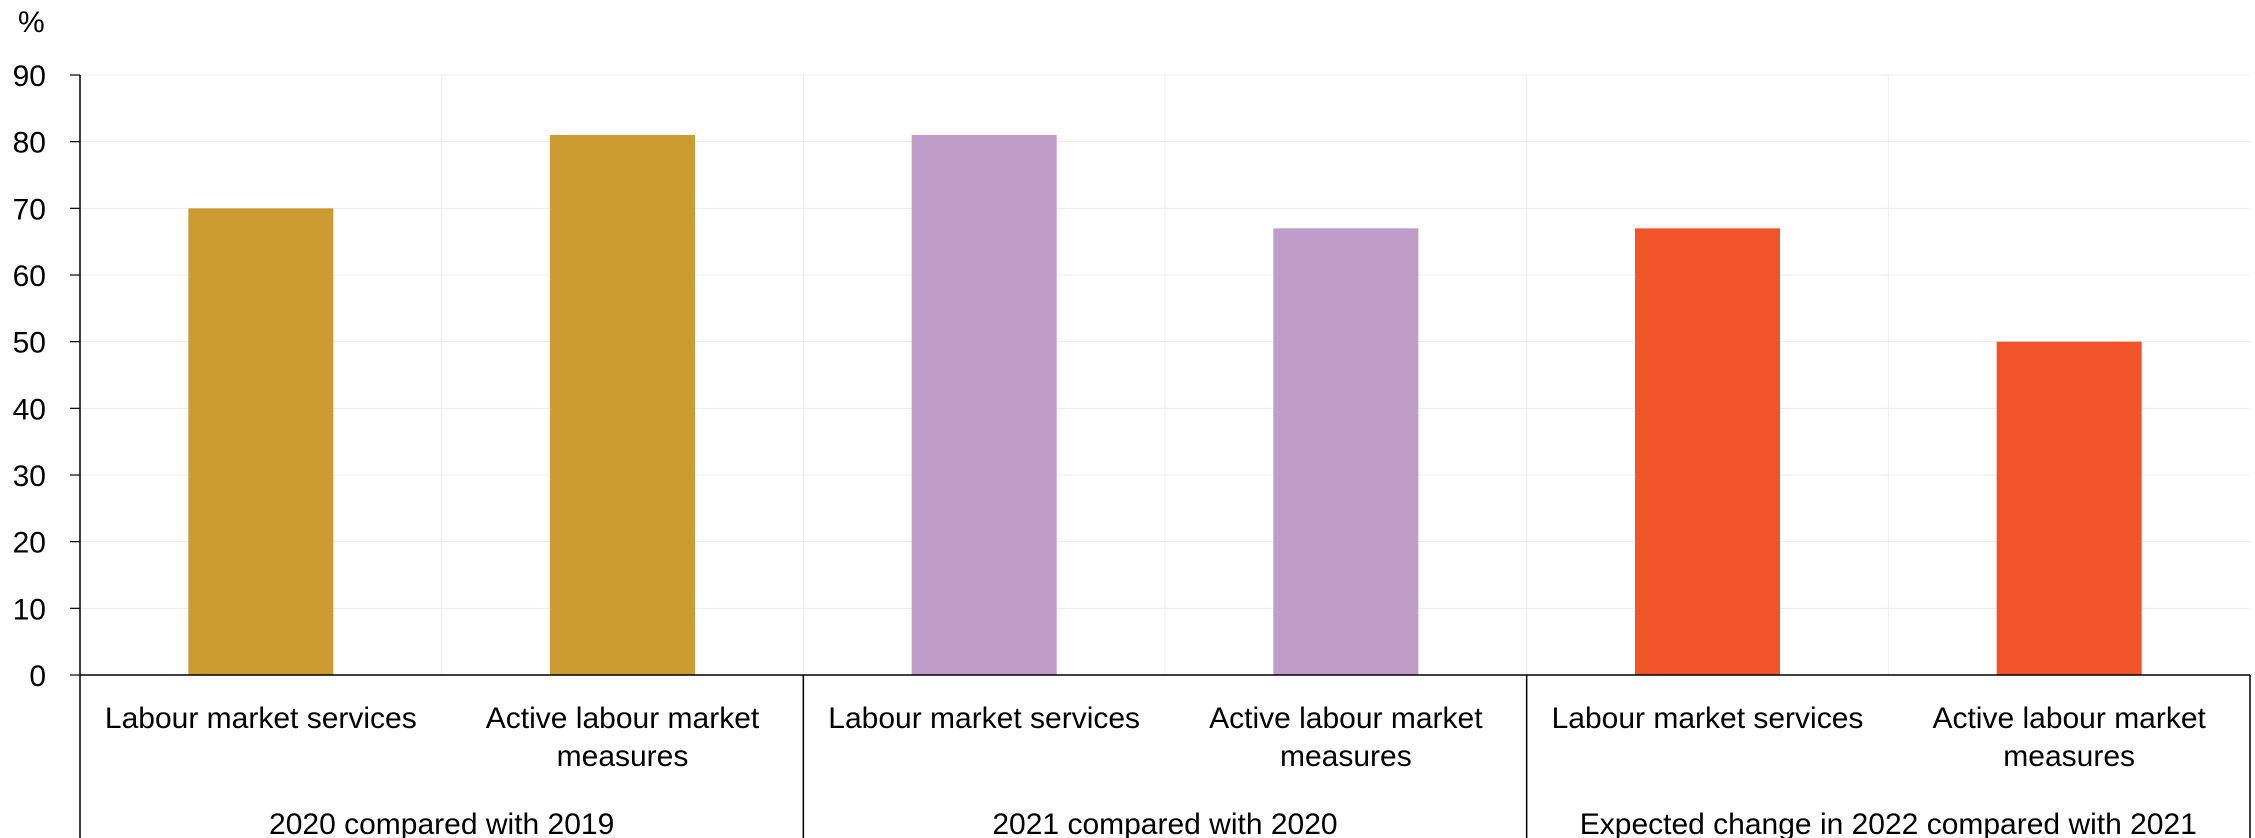 This screenshot has width=2255, height=838. What do you see at coordinates (29, 76) in the screenshot?
I see `y-tick-label: 90` at bounding box center [29, 76].